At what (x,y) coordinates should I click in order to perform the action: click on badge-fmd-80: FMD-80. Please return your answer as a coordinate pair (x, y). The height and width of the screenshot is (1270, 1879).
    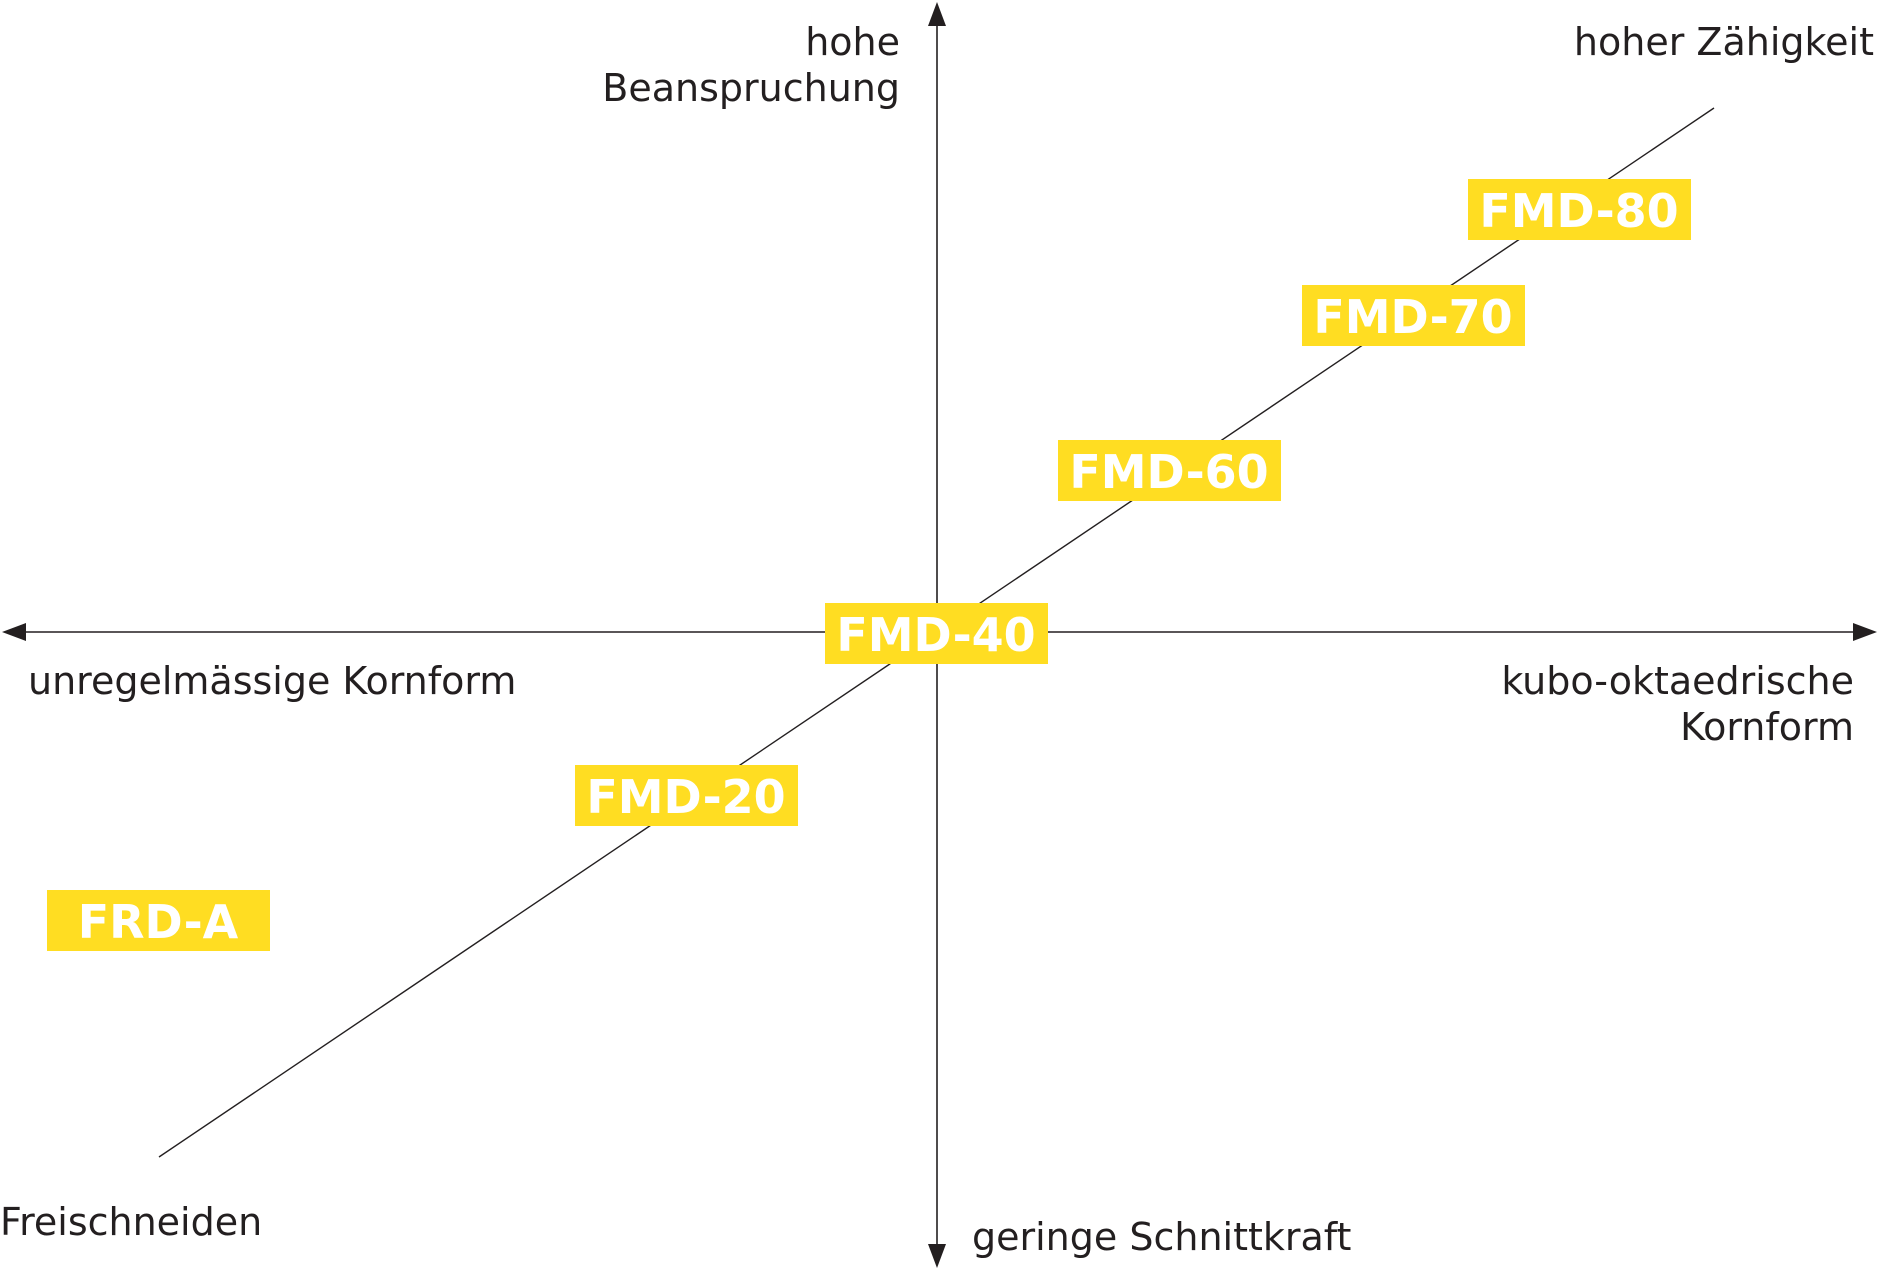
    Looking at the image, I should click on (1579, 209).